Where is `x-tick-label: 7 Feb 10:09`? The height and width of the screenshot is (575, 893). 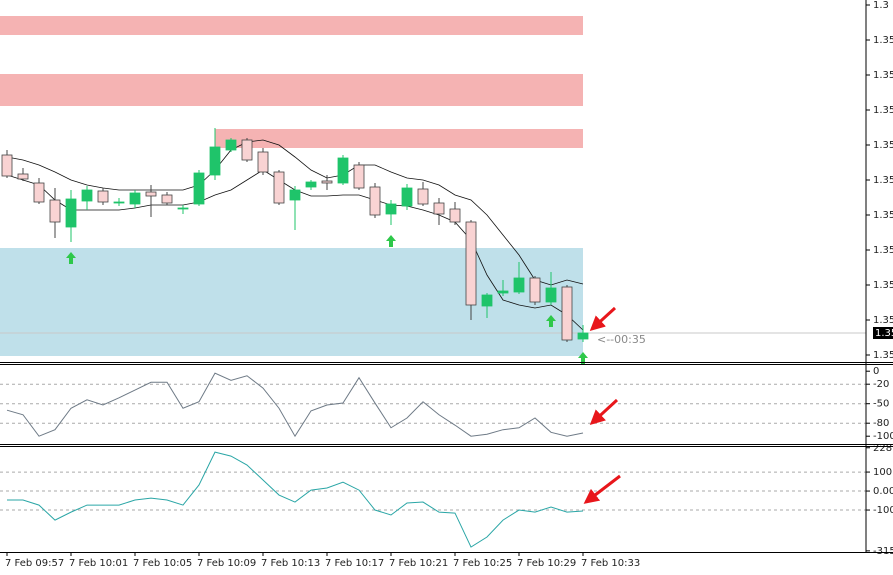
x-tick-label: 7 Feb 10:09 is located at coordinates (226, 563).